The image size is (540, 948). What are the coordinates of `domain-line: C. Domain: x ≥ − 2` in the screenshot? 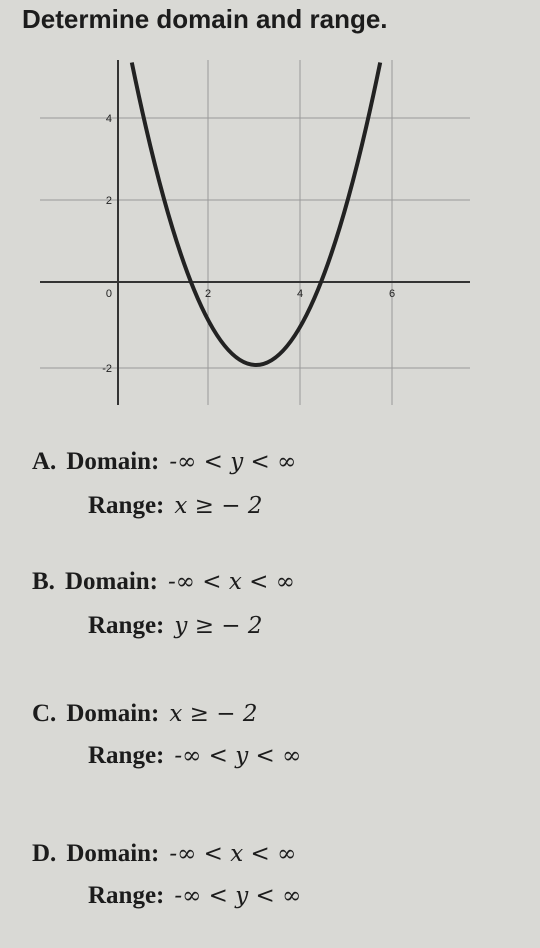 It's located at (149, 714).